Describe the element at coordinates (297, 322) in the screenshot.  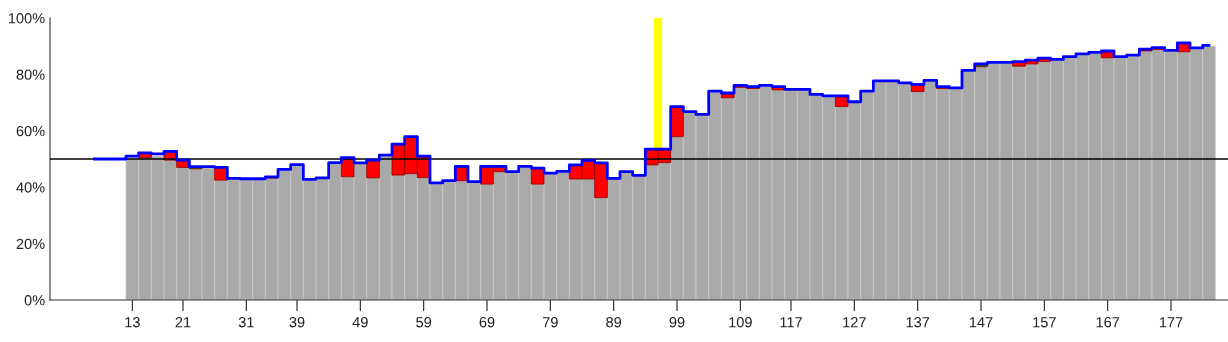
I see `x-tick-label: 39` at that location.